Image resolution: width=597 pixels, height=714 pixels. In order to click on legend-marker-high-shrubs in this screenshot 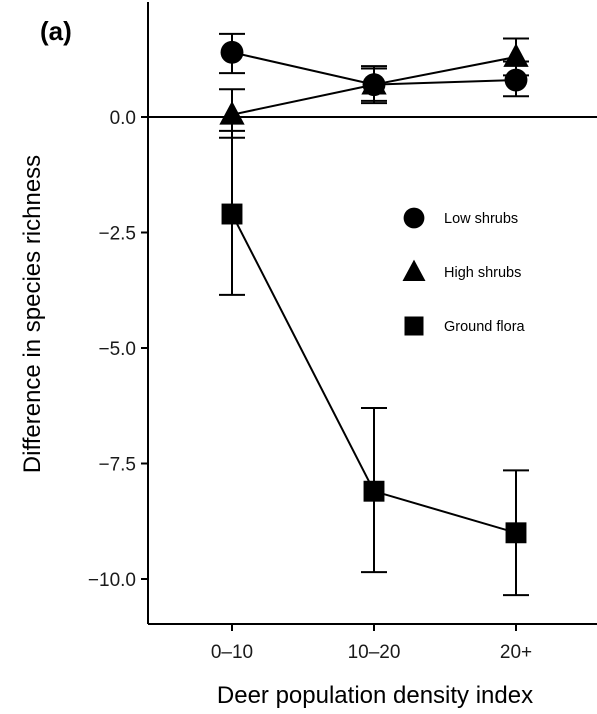, I will do `click(414, 270)`.